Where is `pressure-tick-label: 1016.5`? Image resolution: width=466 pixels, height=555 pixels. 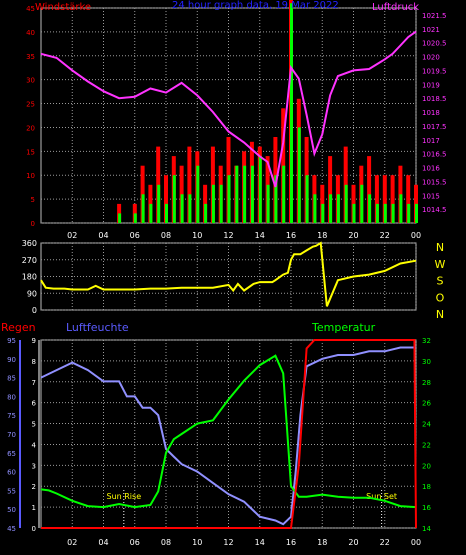 pressure-tick-label: 1016.5 is located at coordinates (434, 155).